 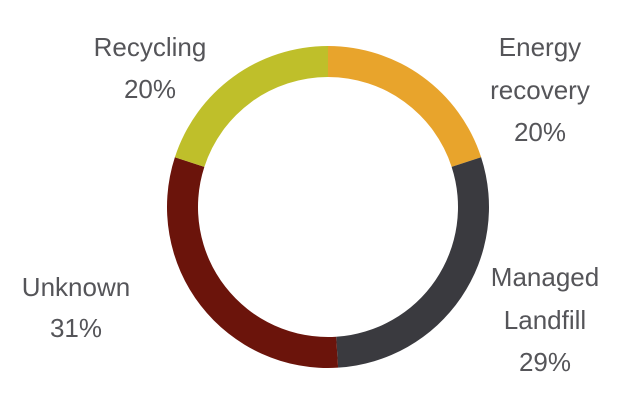 What do you see at coordinates (545, 362) in the screenshot?
I see `slice-value-label: 29%` at bounding box center [545, 362].